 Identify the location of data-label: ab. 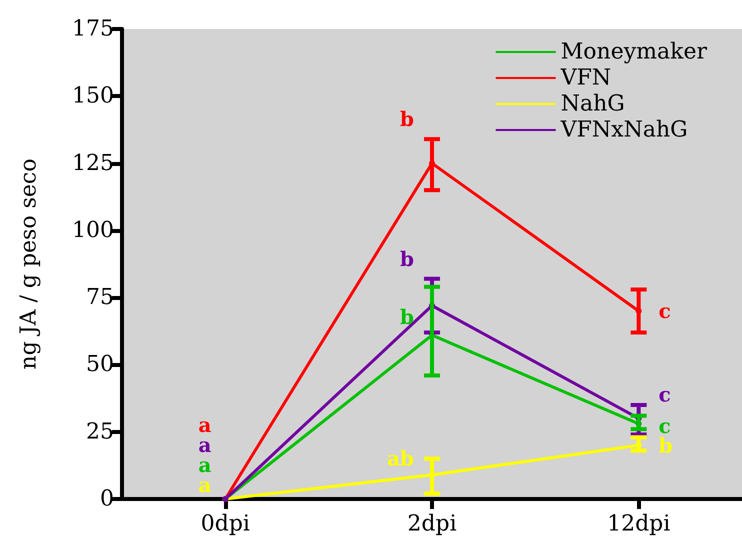
(400, 458).